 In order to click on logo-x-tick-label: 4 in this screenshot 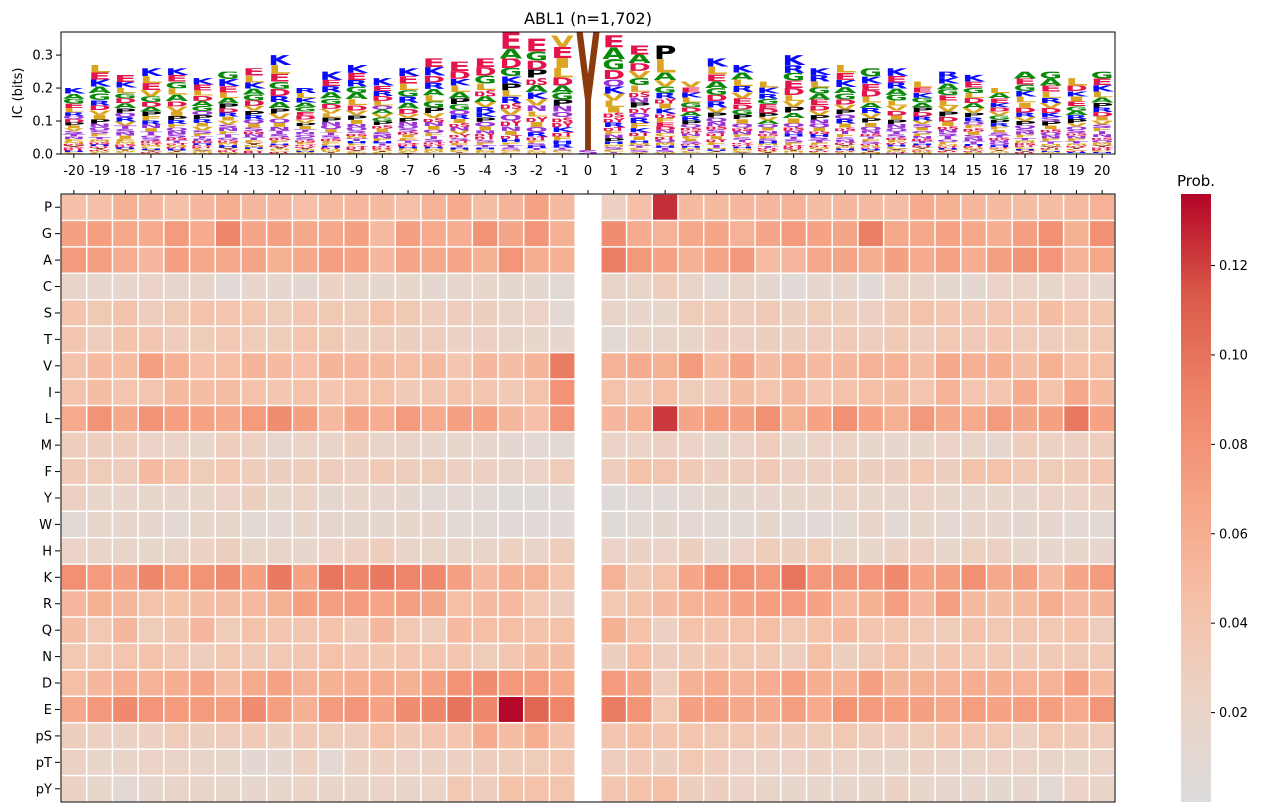, I will do `click(691, 171)`.